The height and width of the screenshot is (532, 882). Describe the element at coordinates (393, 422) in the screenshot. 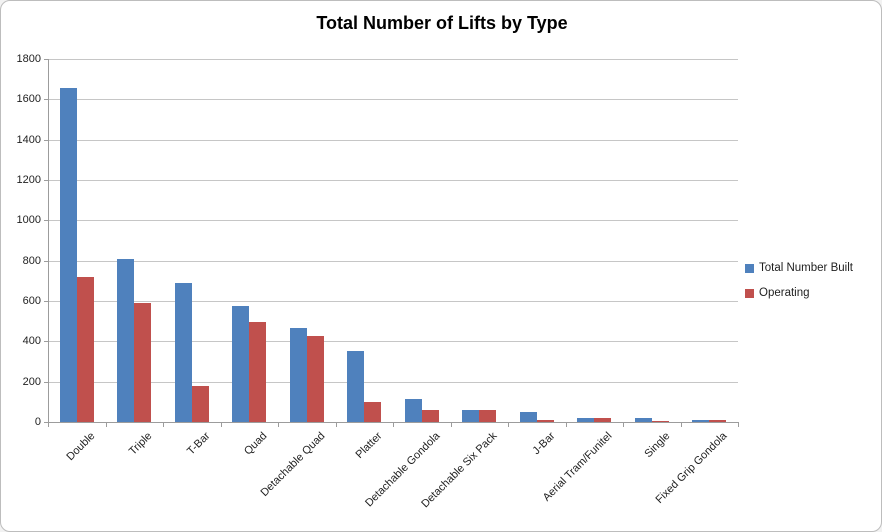

I see `x-axis-line` at that location.